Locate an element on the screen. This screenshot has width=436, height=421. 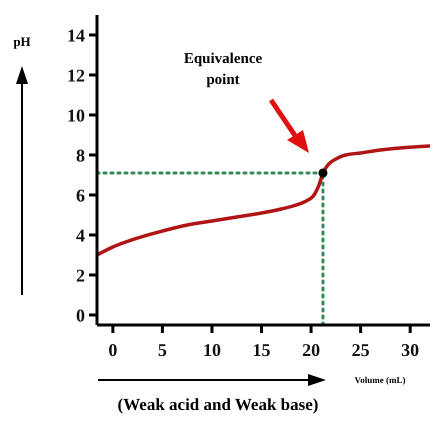
y-tick-label: 12 is located at coordinates (76, 75).